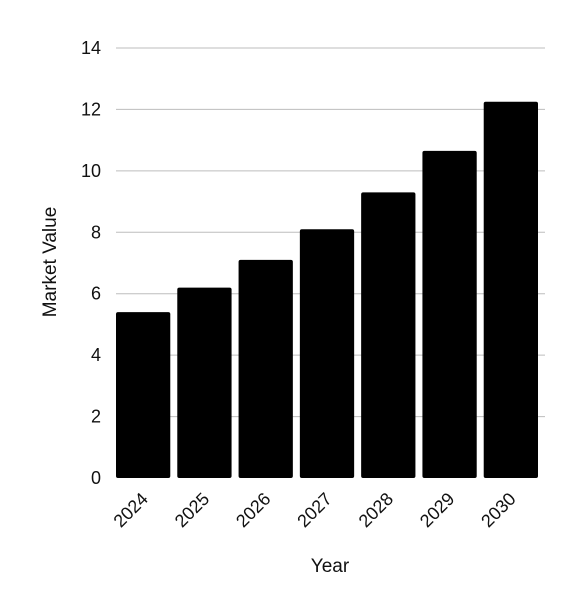 This screenshot has height=615, width=586. Describe the element at coordinates (96, 355) in the screenshot. I see `y-tick-label: 4` at that location.